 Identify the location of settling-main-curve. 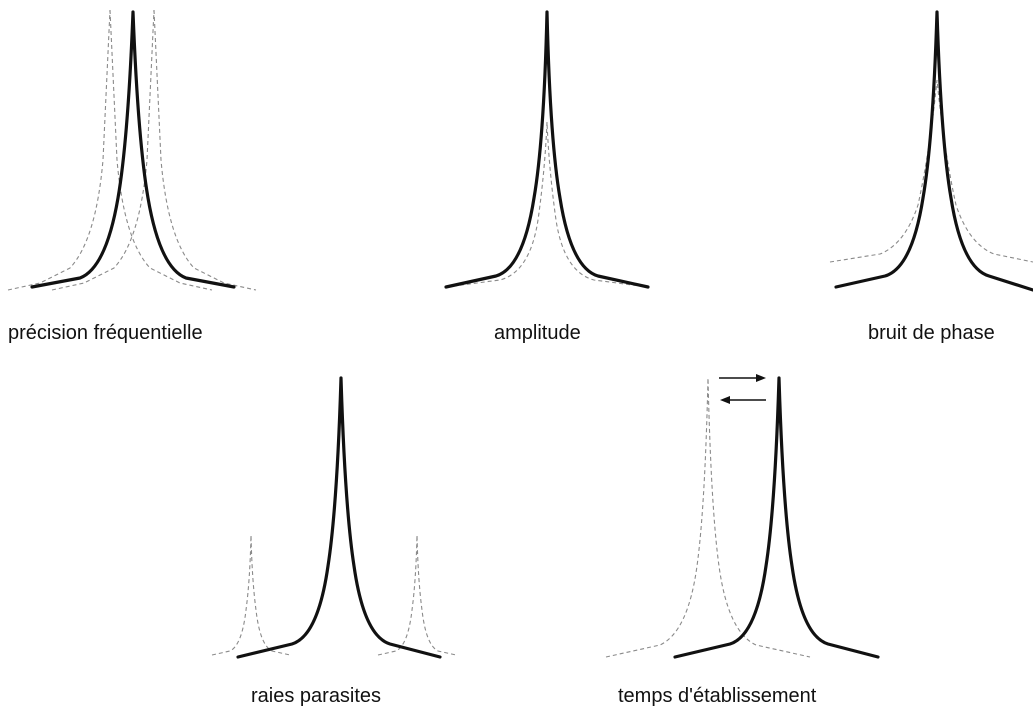
(776, 517).